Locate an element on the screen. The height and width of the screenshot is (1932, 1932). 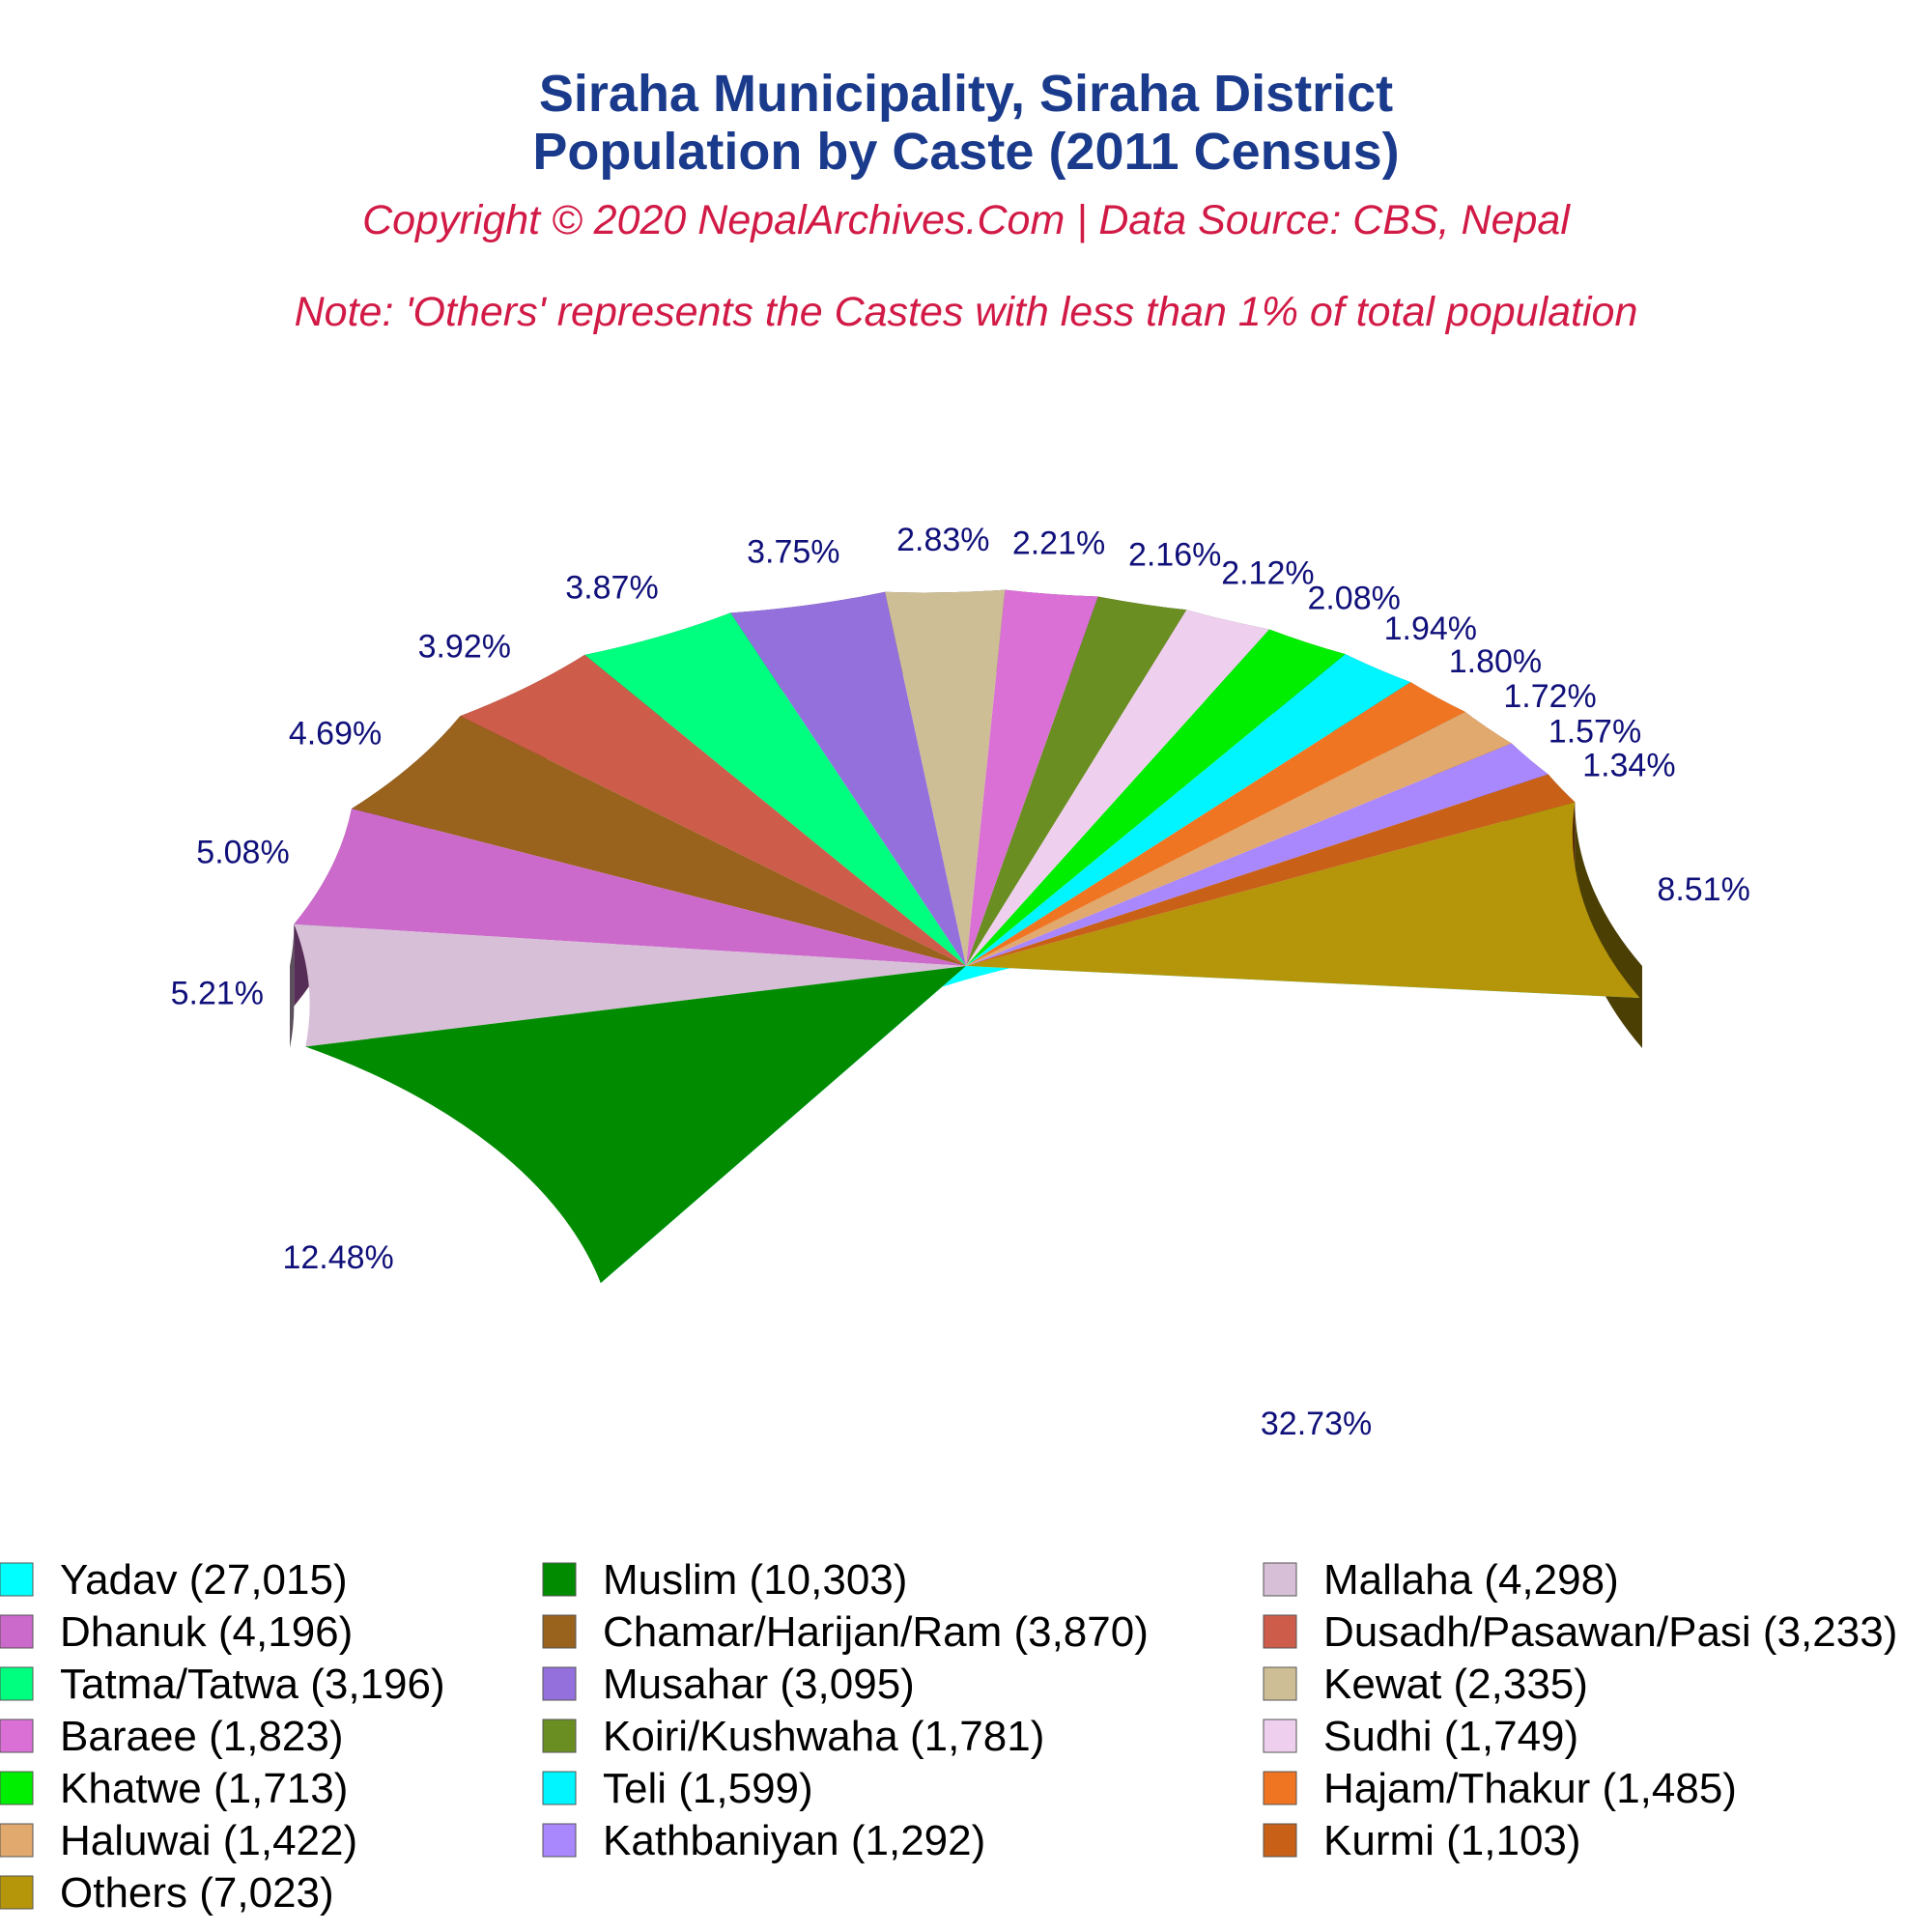
legend-label-muslim: Muslim (10,303) is located at coordinates (755, 1580).